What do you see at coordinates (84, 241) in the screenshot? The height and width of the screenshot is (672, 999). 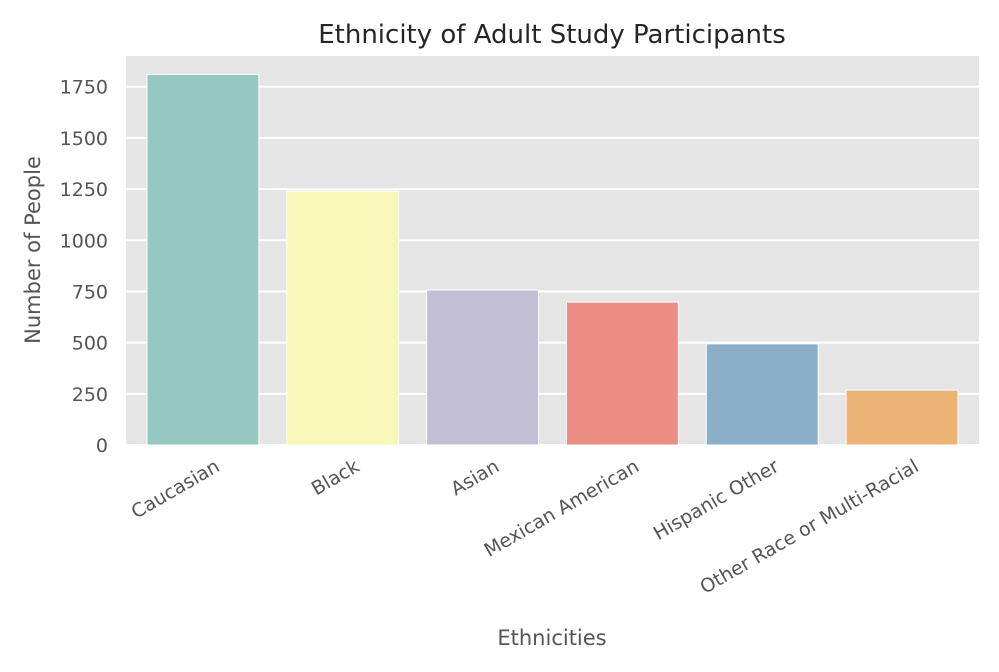 I see `y-tick-label: 1000` at bounding box center [84, 241].